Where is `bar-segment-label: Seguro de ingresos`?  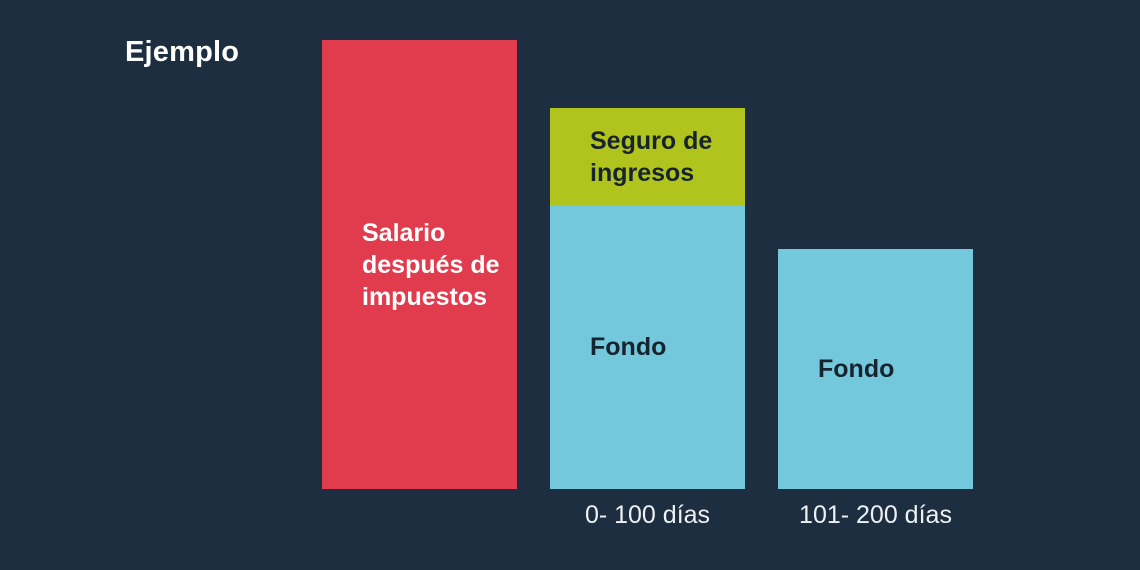 bar-segment-label: Seguro de ingresos is located at coordinates (651, 156).